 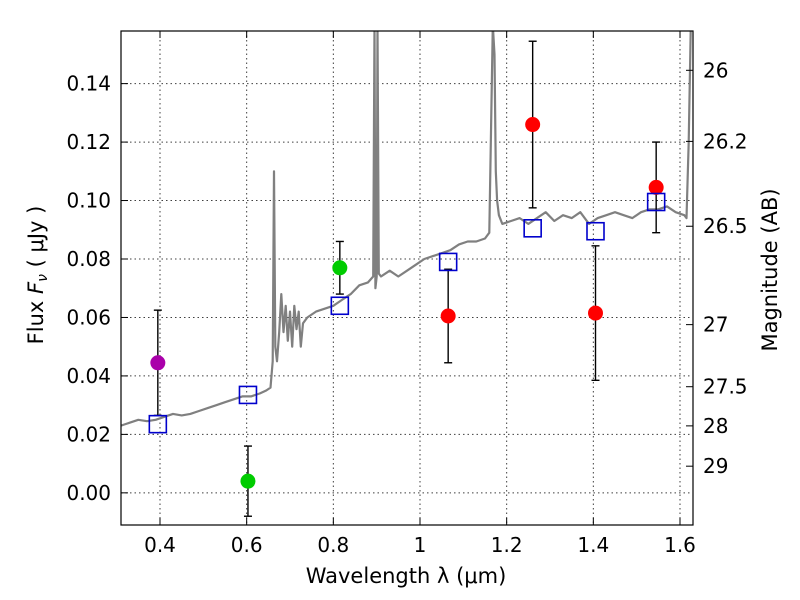 What do you see at coordinates (715, 70) in the screenshot?
I see `mag-tick-label: 26` at bounding box center [715, 70].